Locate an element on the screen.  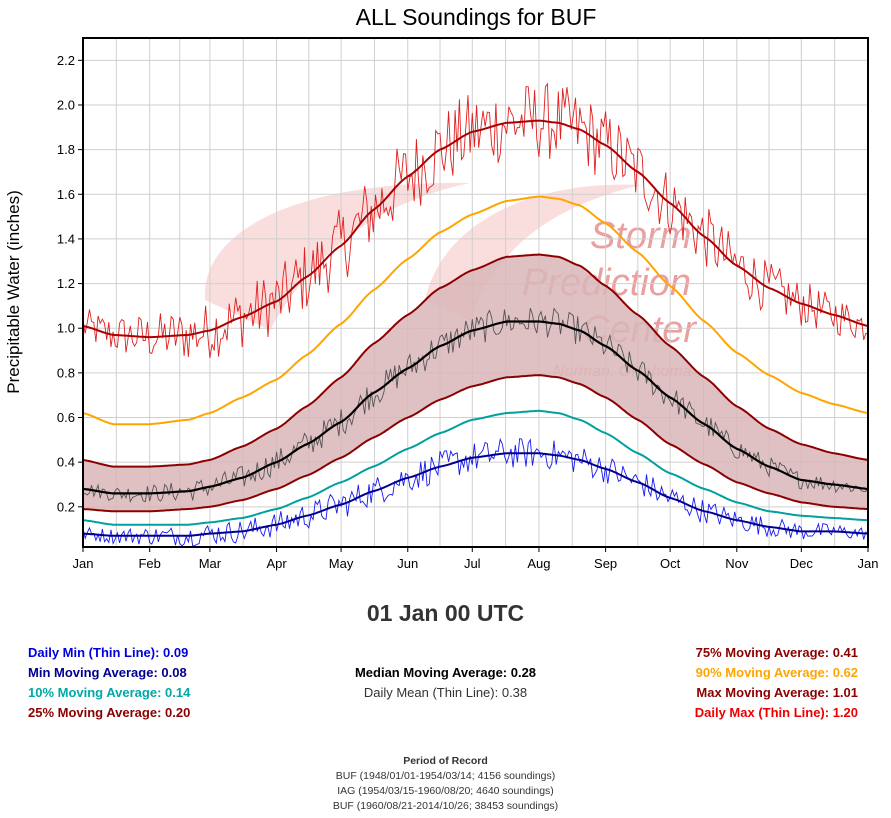
x-axis-ticks: Jan Feb Mar Apr May Jun Jul Aug Sep Oct Nov Dec Jan is located at coordinates (476, 559).